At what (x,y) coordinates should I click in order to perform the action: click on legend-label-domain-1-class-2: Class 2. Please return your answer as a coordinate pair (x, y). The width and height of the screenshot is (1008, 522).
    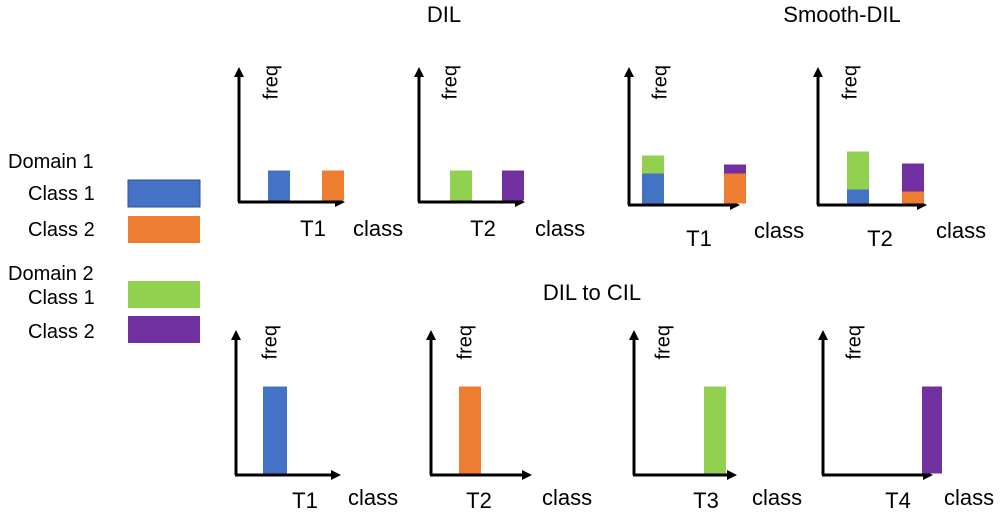
    Looking at the image, I should click on (61, 230).